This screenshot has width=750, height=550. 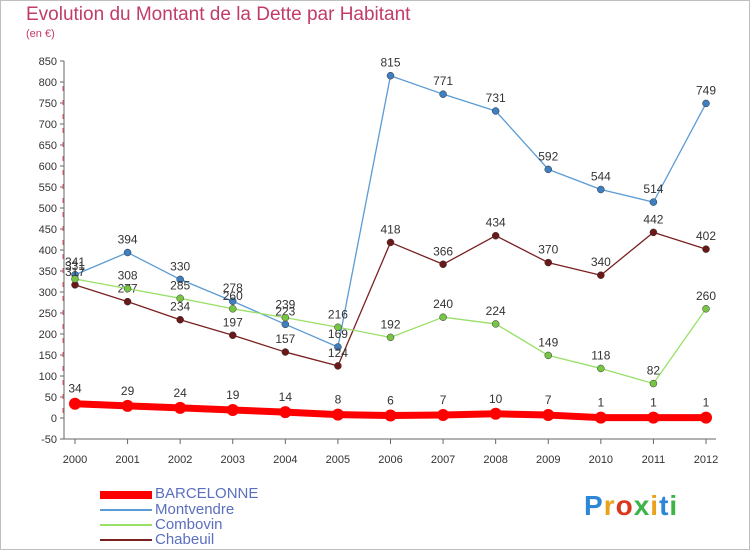 I want to click on data-label: 771, so click(x=443, y=81).